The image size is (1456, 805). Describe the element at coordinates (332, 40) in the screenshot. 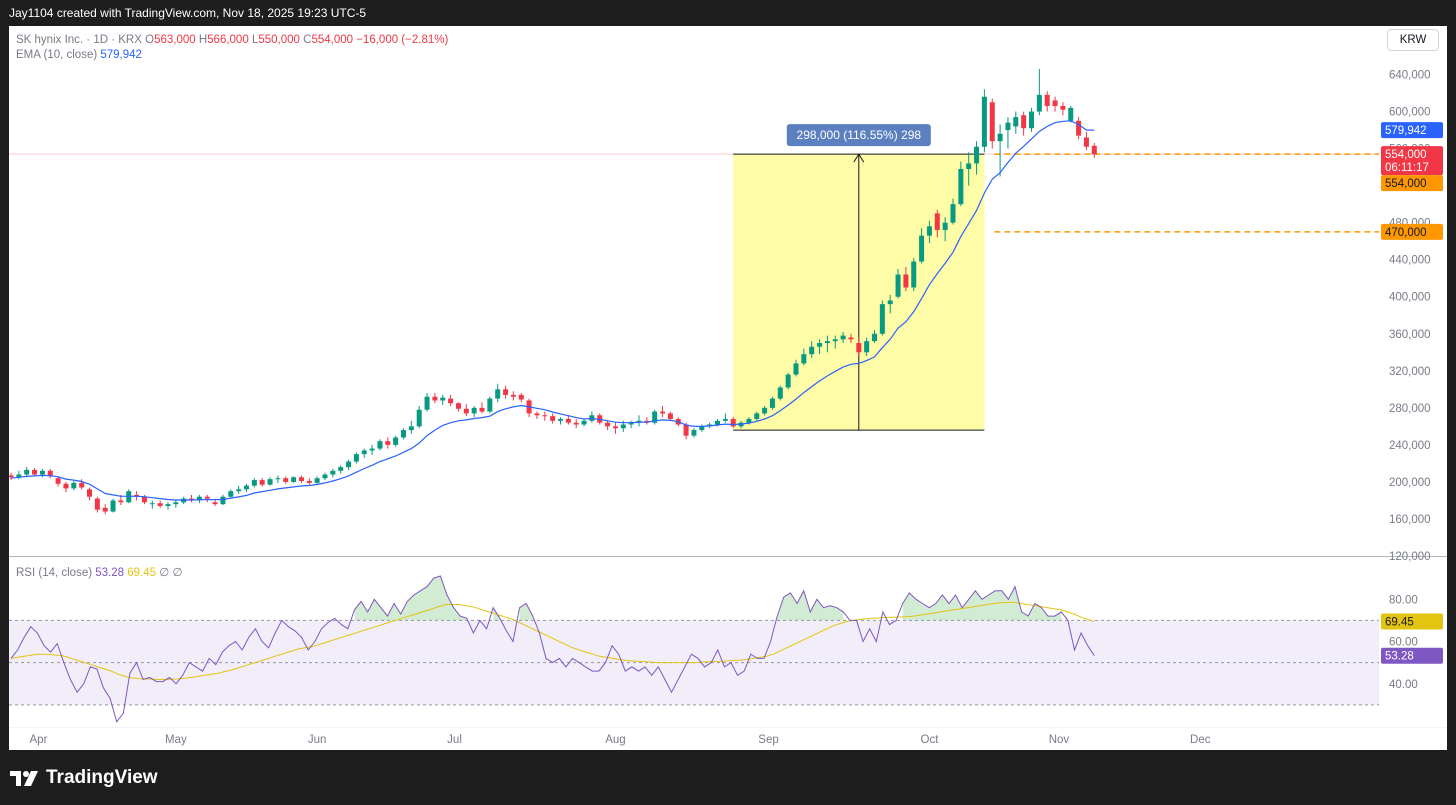

I see `close-value: 554,000` at that location.